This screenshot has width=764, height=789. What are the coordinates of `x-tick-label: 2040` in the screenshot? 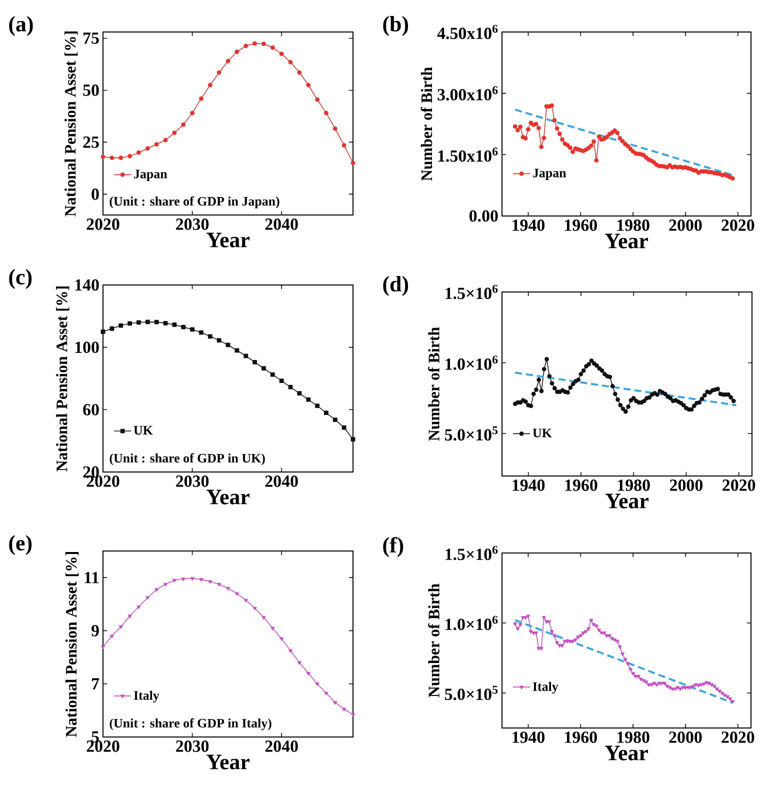 It's located at (281, 481).